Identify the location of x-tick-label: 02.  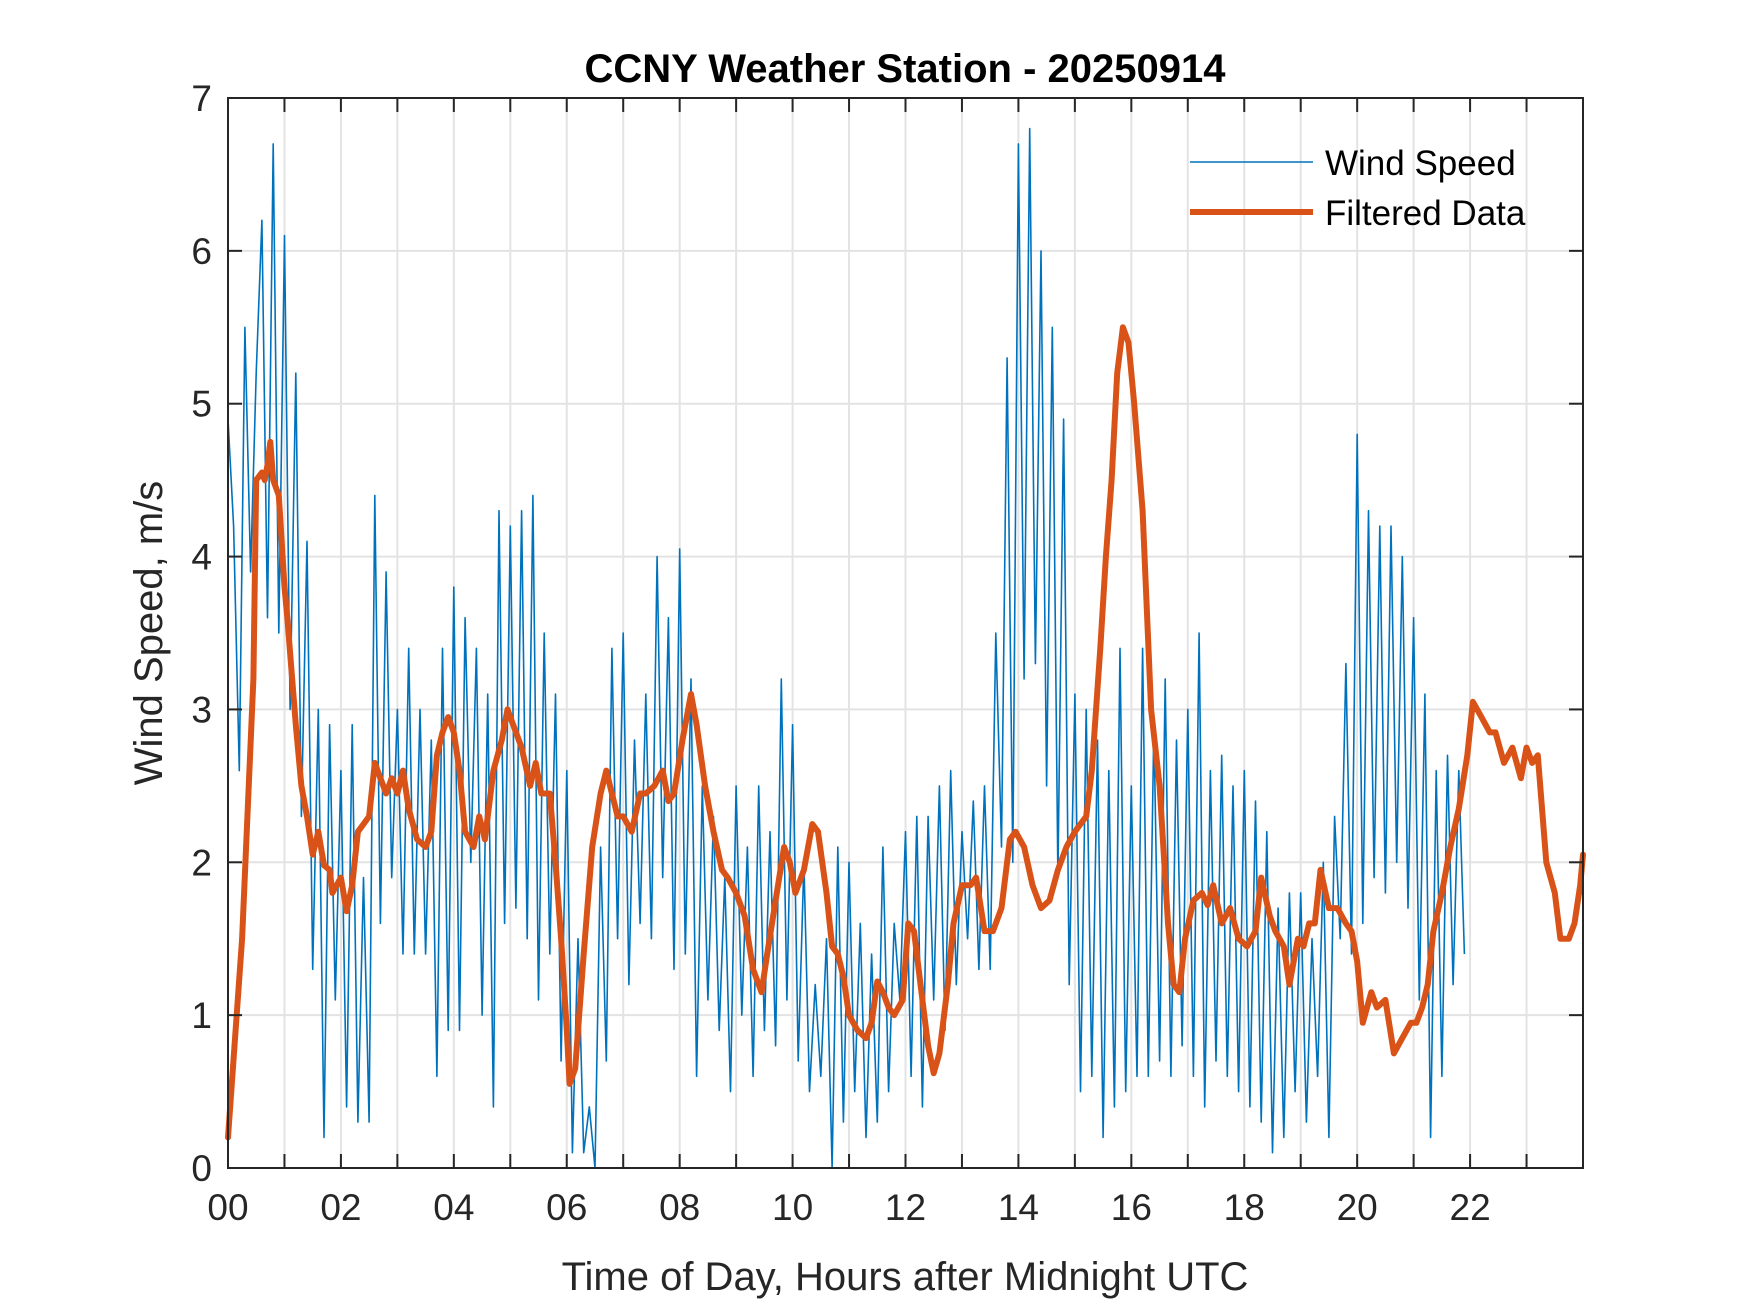
(340, 1207).